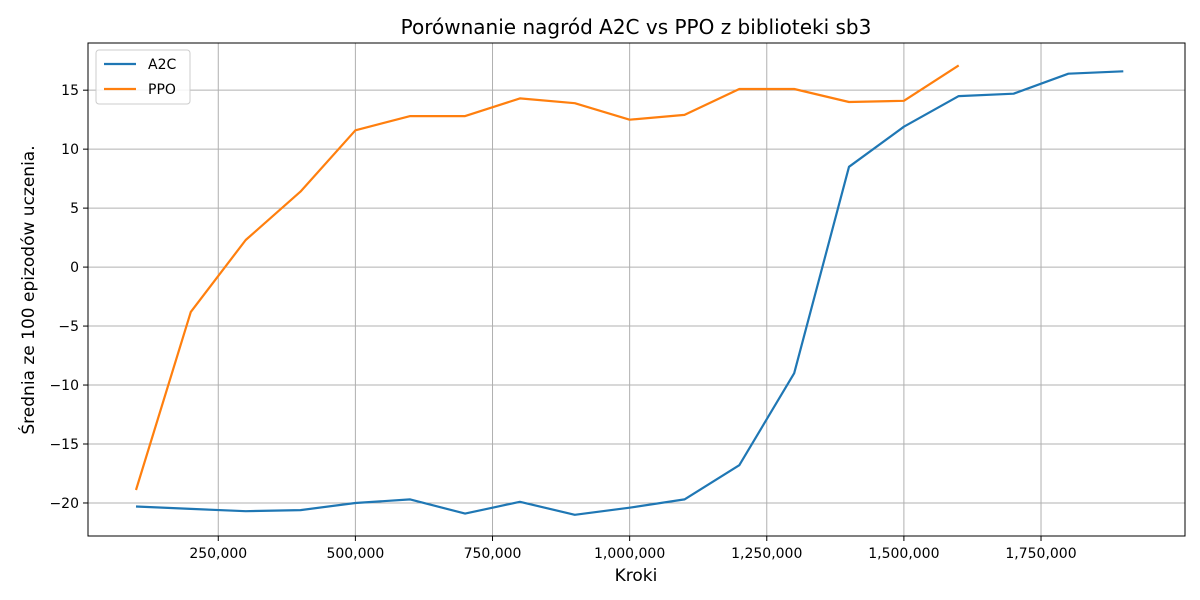 This screenshot has width=1200, height=600. Describe the element at coordinates (355, 554) in the screenshot. I see `x-tick-label: 500,000` at that location.